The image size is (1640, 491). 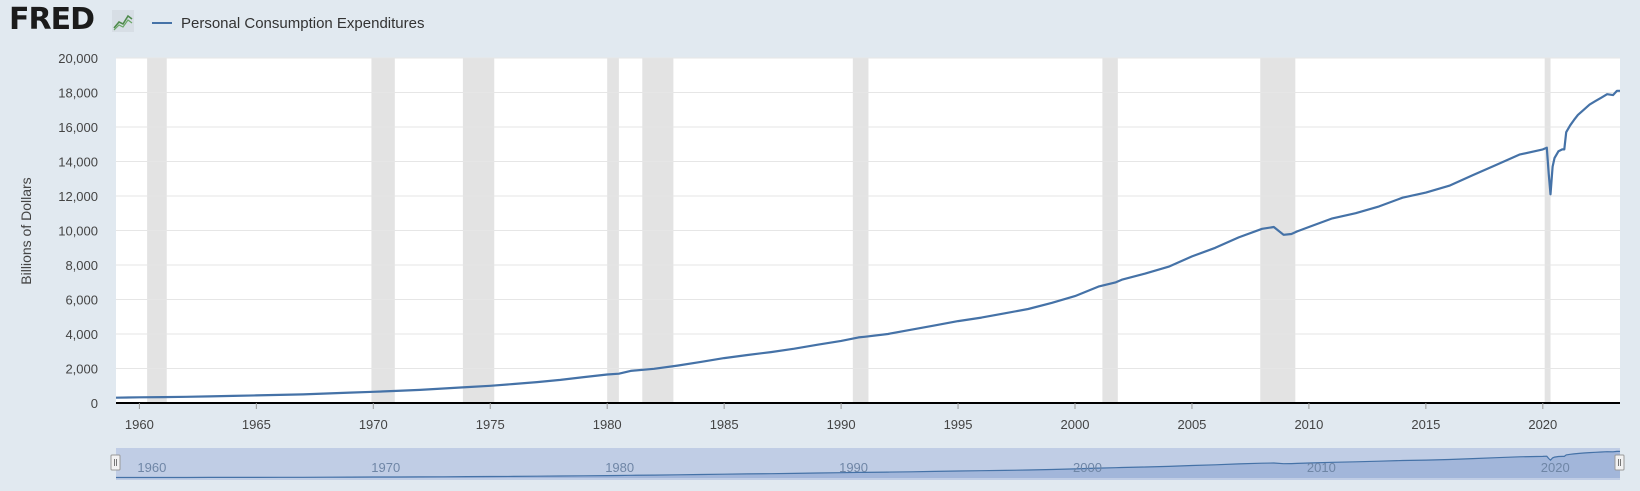 What do you see at coordinates (1321, 467) in the screenshot?
I see `navigator-tick-label: 2010` at bounding box center [1321, 467].